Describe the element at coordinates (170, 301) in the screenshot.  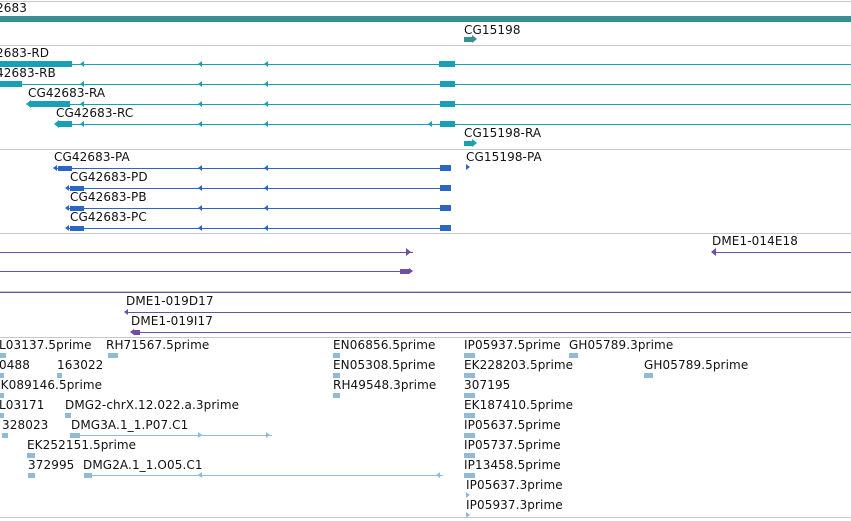
I see `feature-label: DME1-019D17` at that location.